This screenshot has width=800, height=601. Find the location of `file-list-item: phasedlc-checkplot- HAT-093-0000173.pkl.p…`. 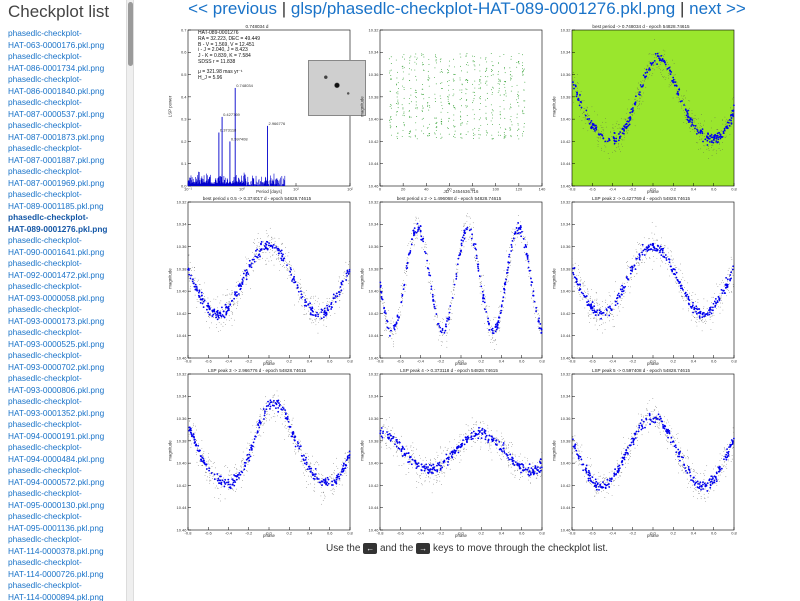

file-list-item: phasedlc-checkplot- HAT-093-0000173.pkl.p… is located at coordinates (64, 315).